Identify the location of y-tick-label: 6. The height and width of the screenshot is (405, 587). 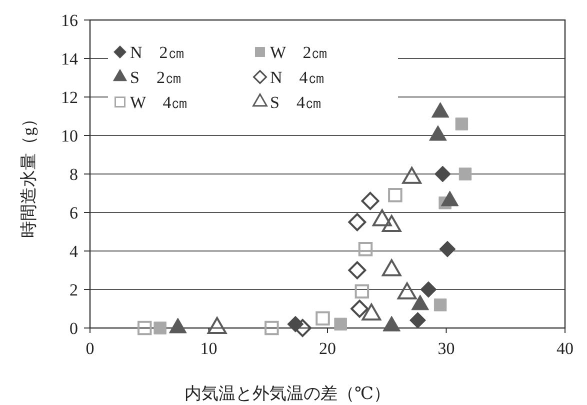
(74, 212).